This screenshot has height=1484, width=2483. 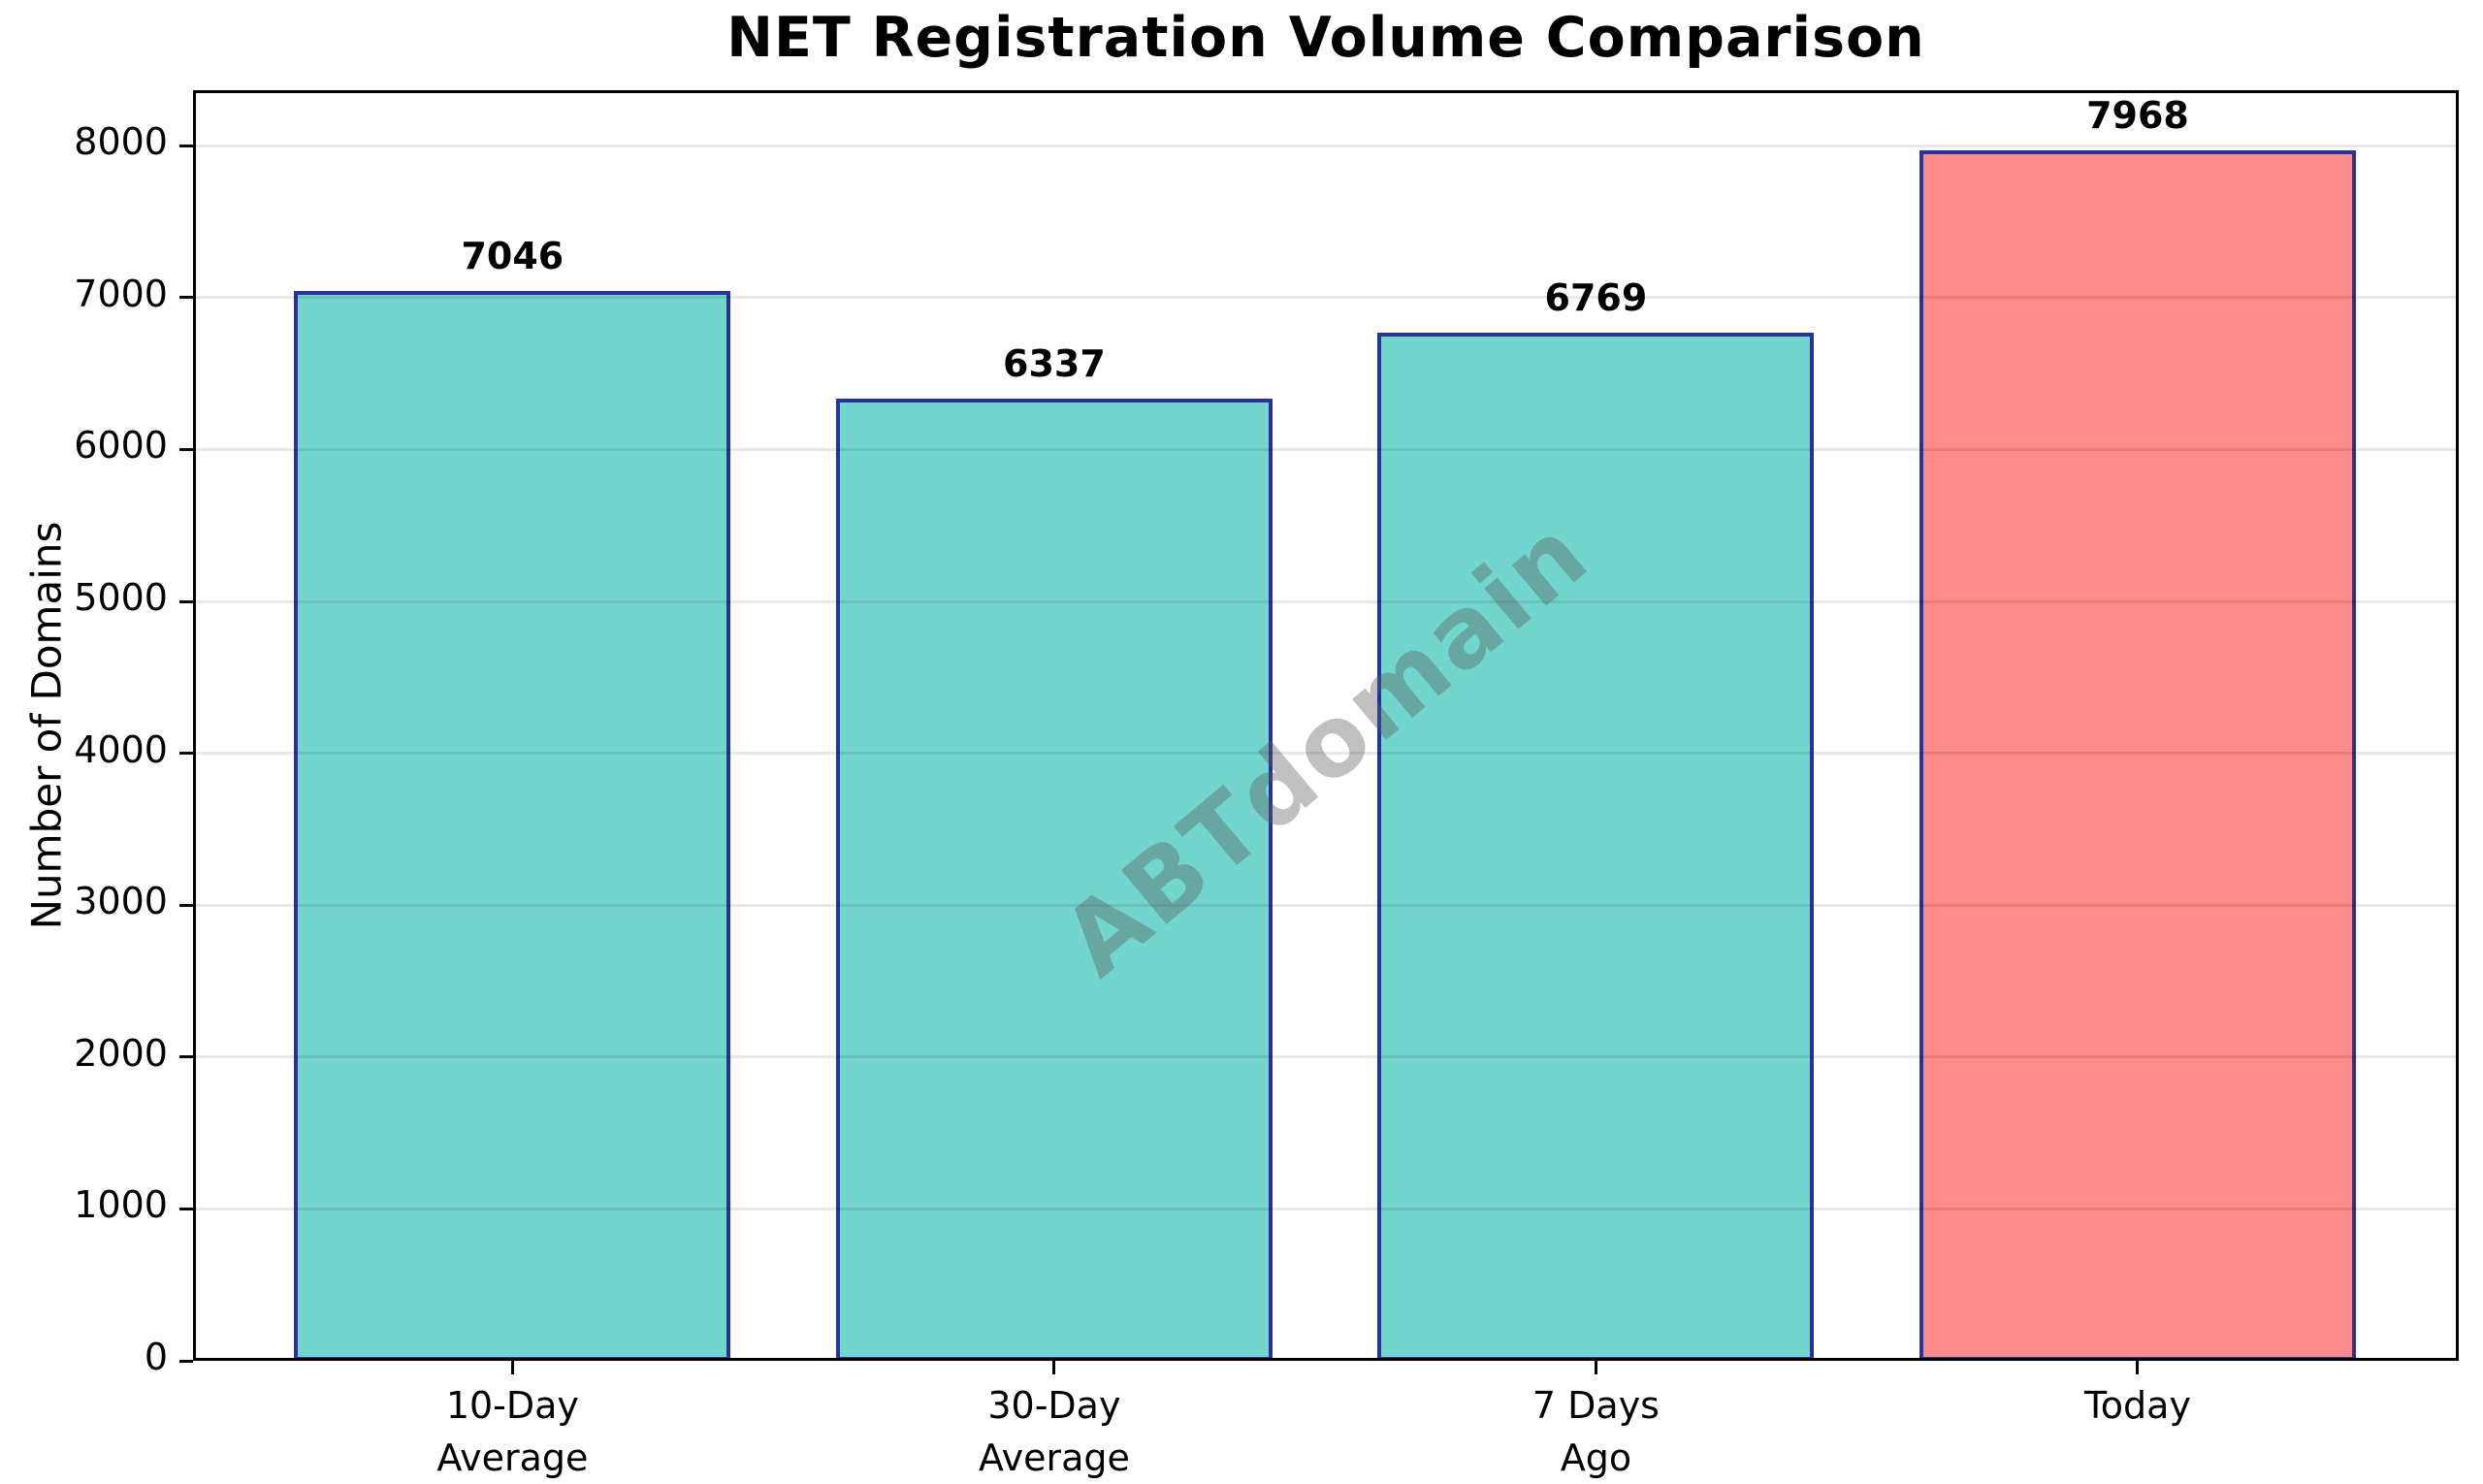 What do you see at coordinates (1054, 363) in the screenshot?
I see `bar-value-label: 6337` at bounding box center [1054, 363].